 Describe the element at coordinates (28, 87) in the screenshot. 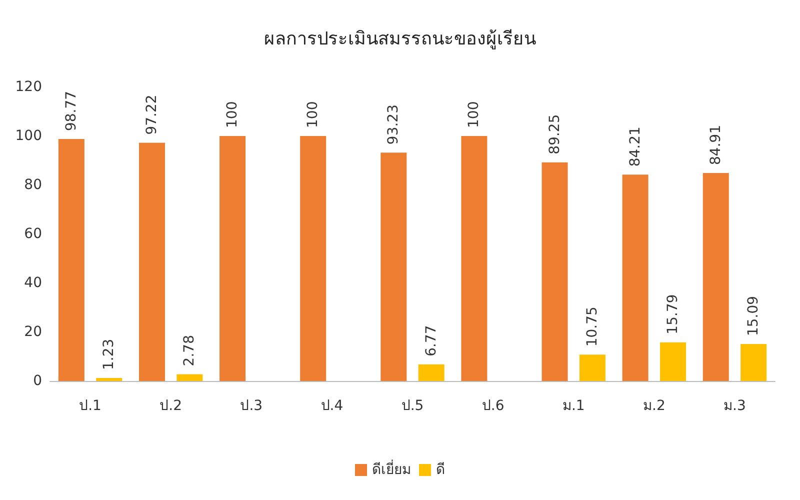

I see `y-tick-label: 120` at that location.